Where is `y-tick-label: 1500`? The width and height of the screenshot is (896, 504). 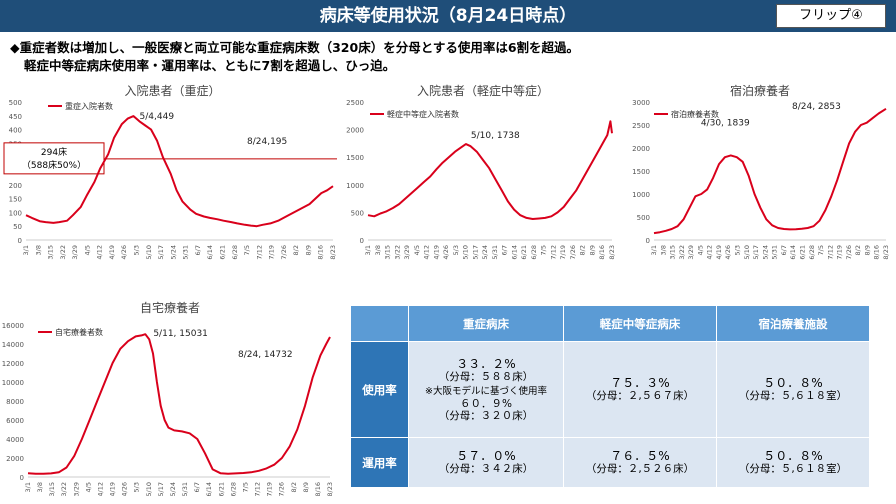
y-tick-label: 1500 is located at coordinates (641, 172).